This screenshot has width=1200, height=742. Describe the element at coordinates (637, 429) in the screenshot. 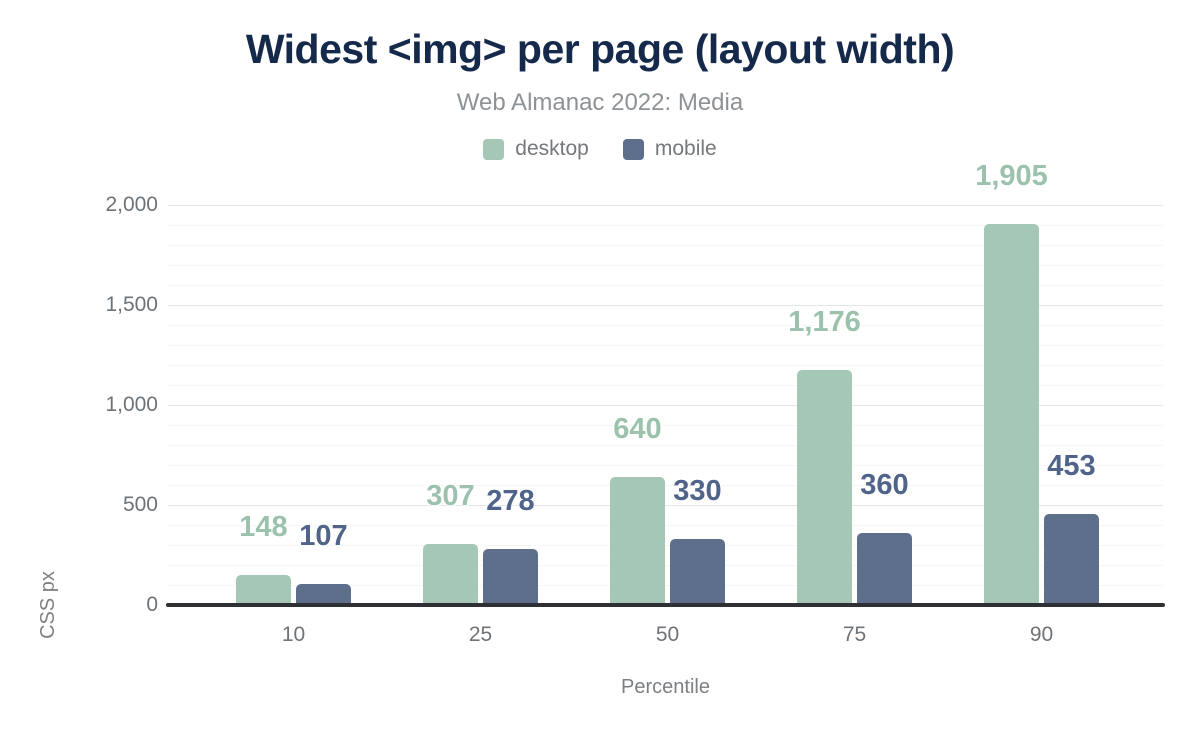

I see `bar-value-desktop-p50: 640` at that location.